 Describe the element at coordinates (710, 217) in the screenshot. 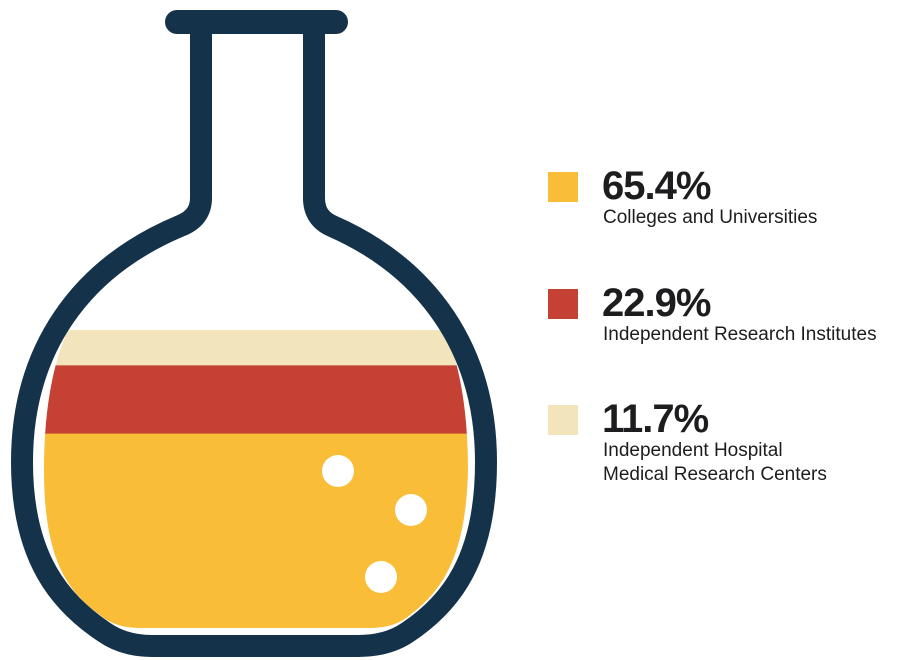

I see `category-label: Colleges and Universities` at that location.